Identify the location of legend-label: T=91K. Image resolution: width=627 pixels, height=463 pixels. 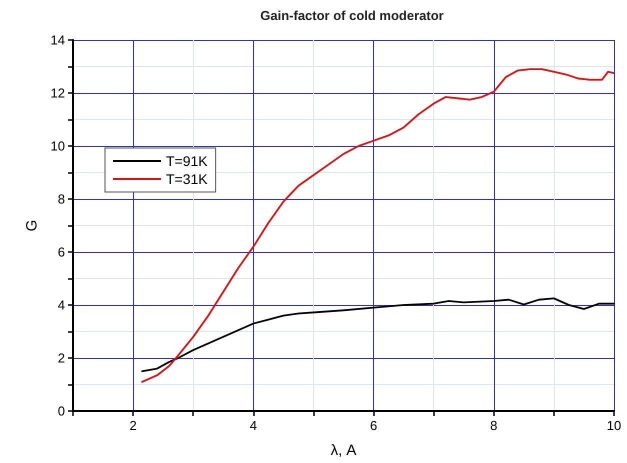
(187, 161).